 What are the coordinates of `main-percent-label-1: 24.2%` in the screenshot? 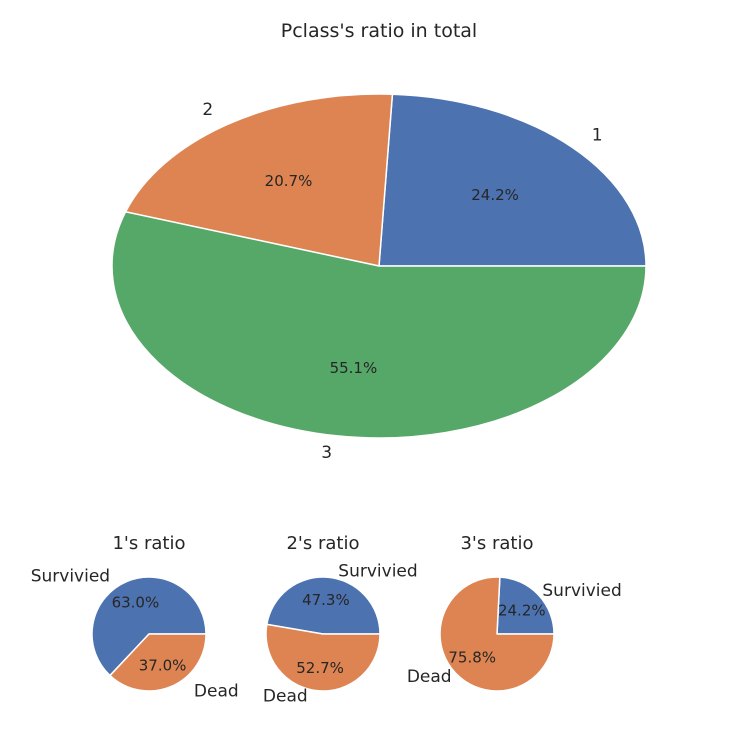 It's located at (495, 195).